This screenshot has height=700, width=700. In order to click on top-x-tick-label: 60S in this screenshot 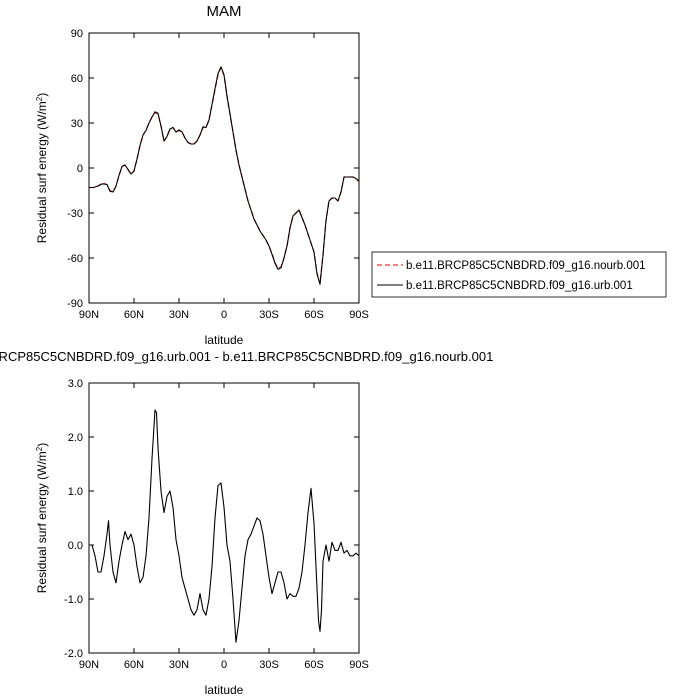, I will do `click(314, 315)`.